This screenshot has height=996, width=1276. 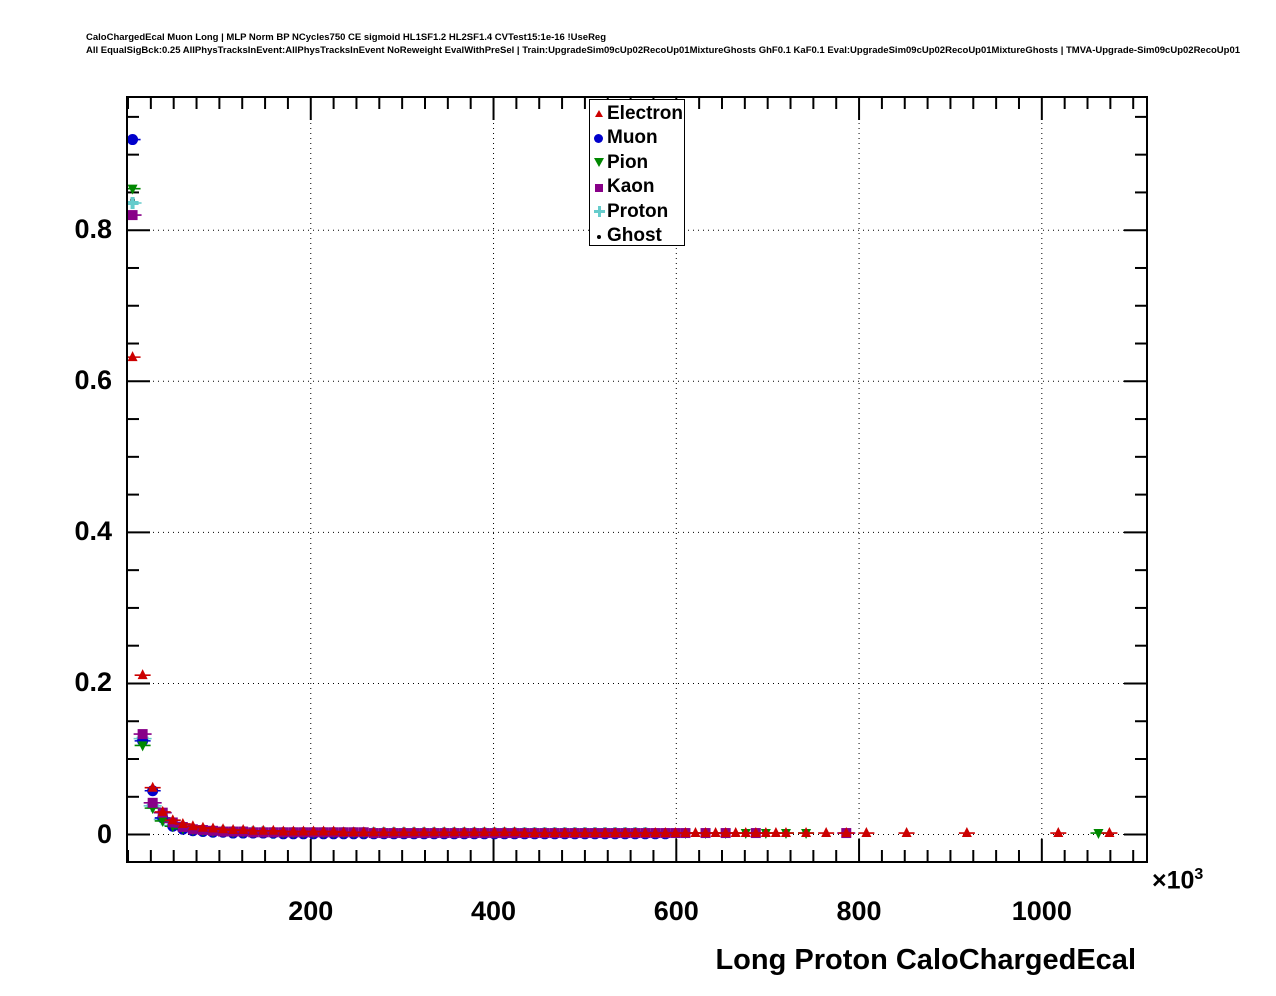 I want to click on x-tick-label: 600, so click(x=676, y=911).